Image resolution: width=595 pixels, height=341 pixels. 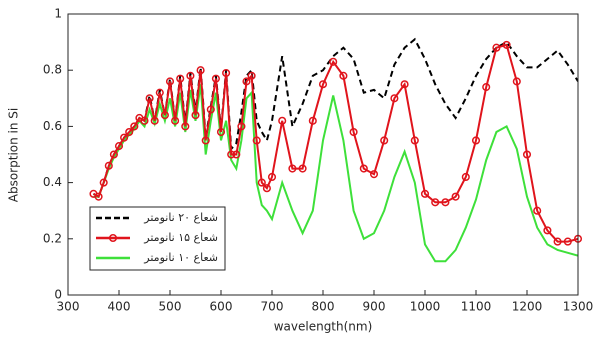 I want to click on x-tick-label: 1100, so click(x=476, y=307).